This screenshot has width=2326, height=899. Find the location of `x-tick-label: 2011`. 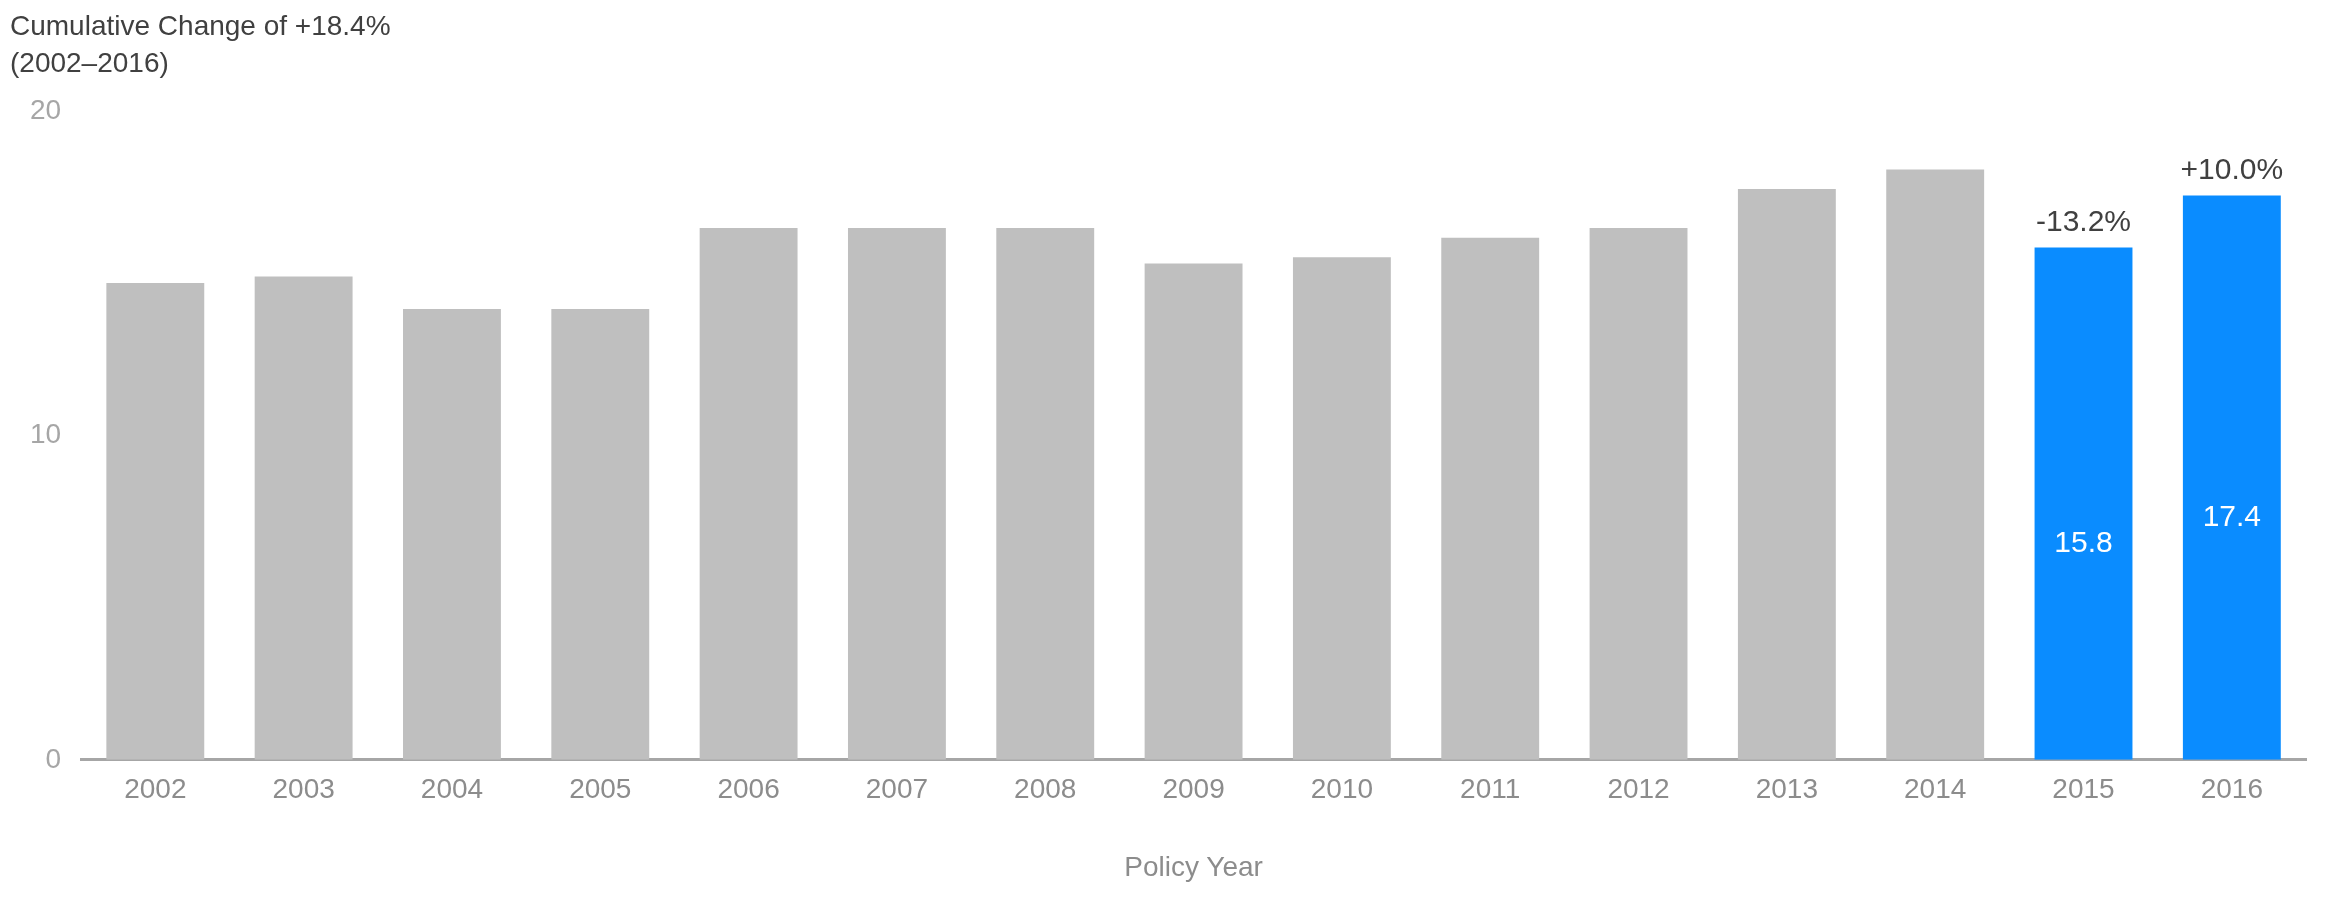

x-tick-label: 2011 is located at coordinates (1490, 789).